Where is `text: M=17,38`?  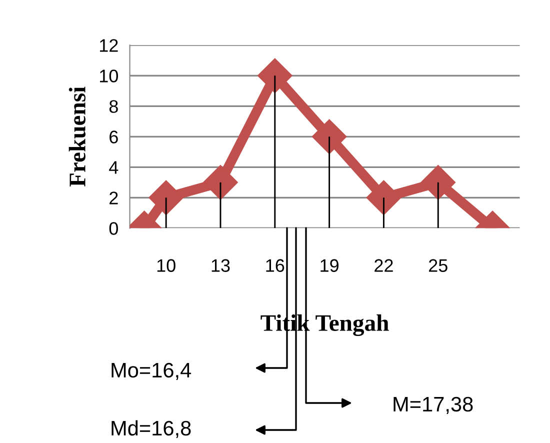
text: M=17,38 is located at coordinates (433, 405).